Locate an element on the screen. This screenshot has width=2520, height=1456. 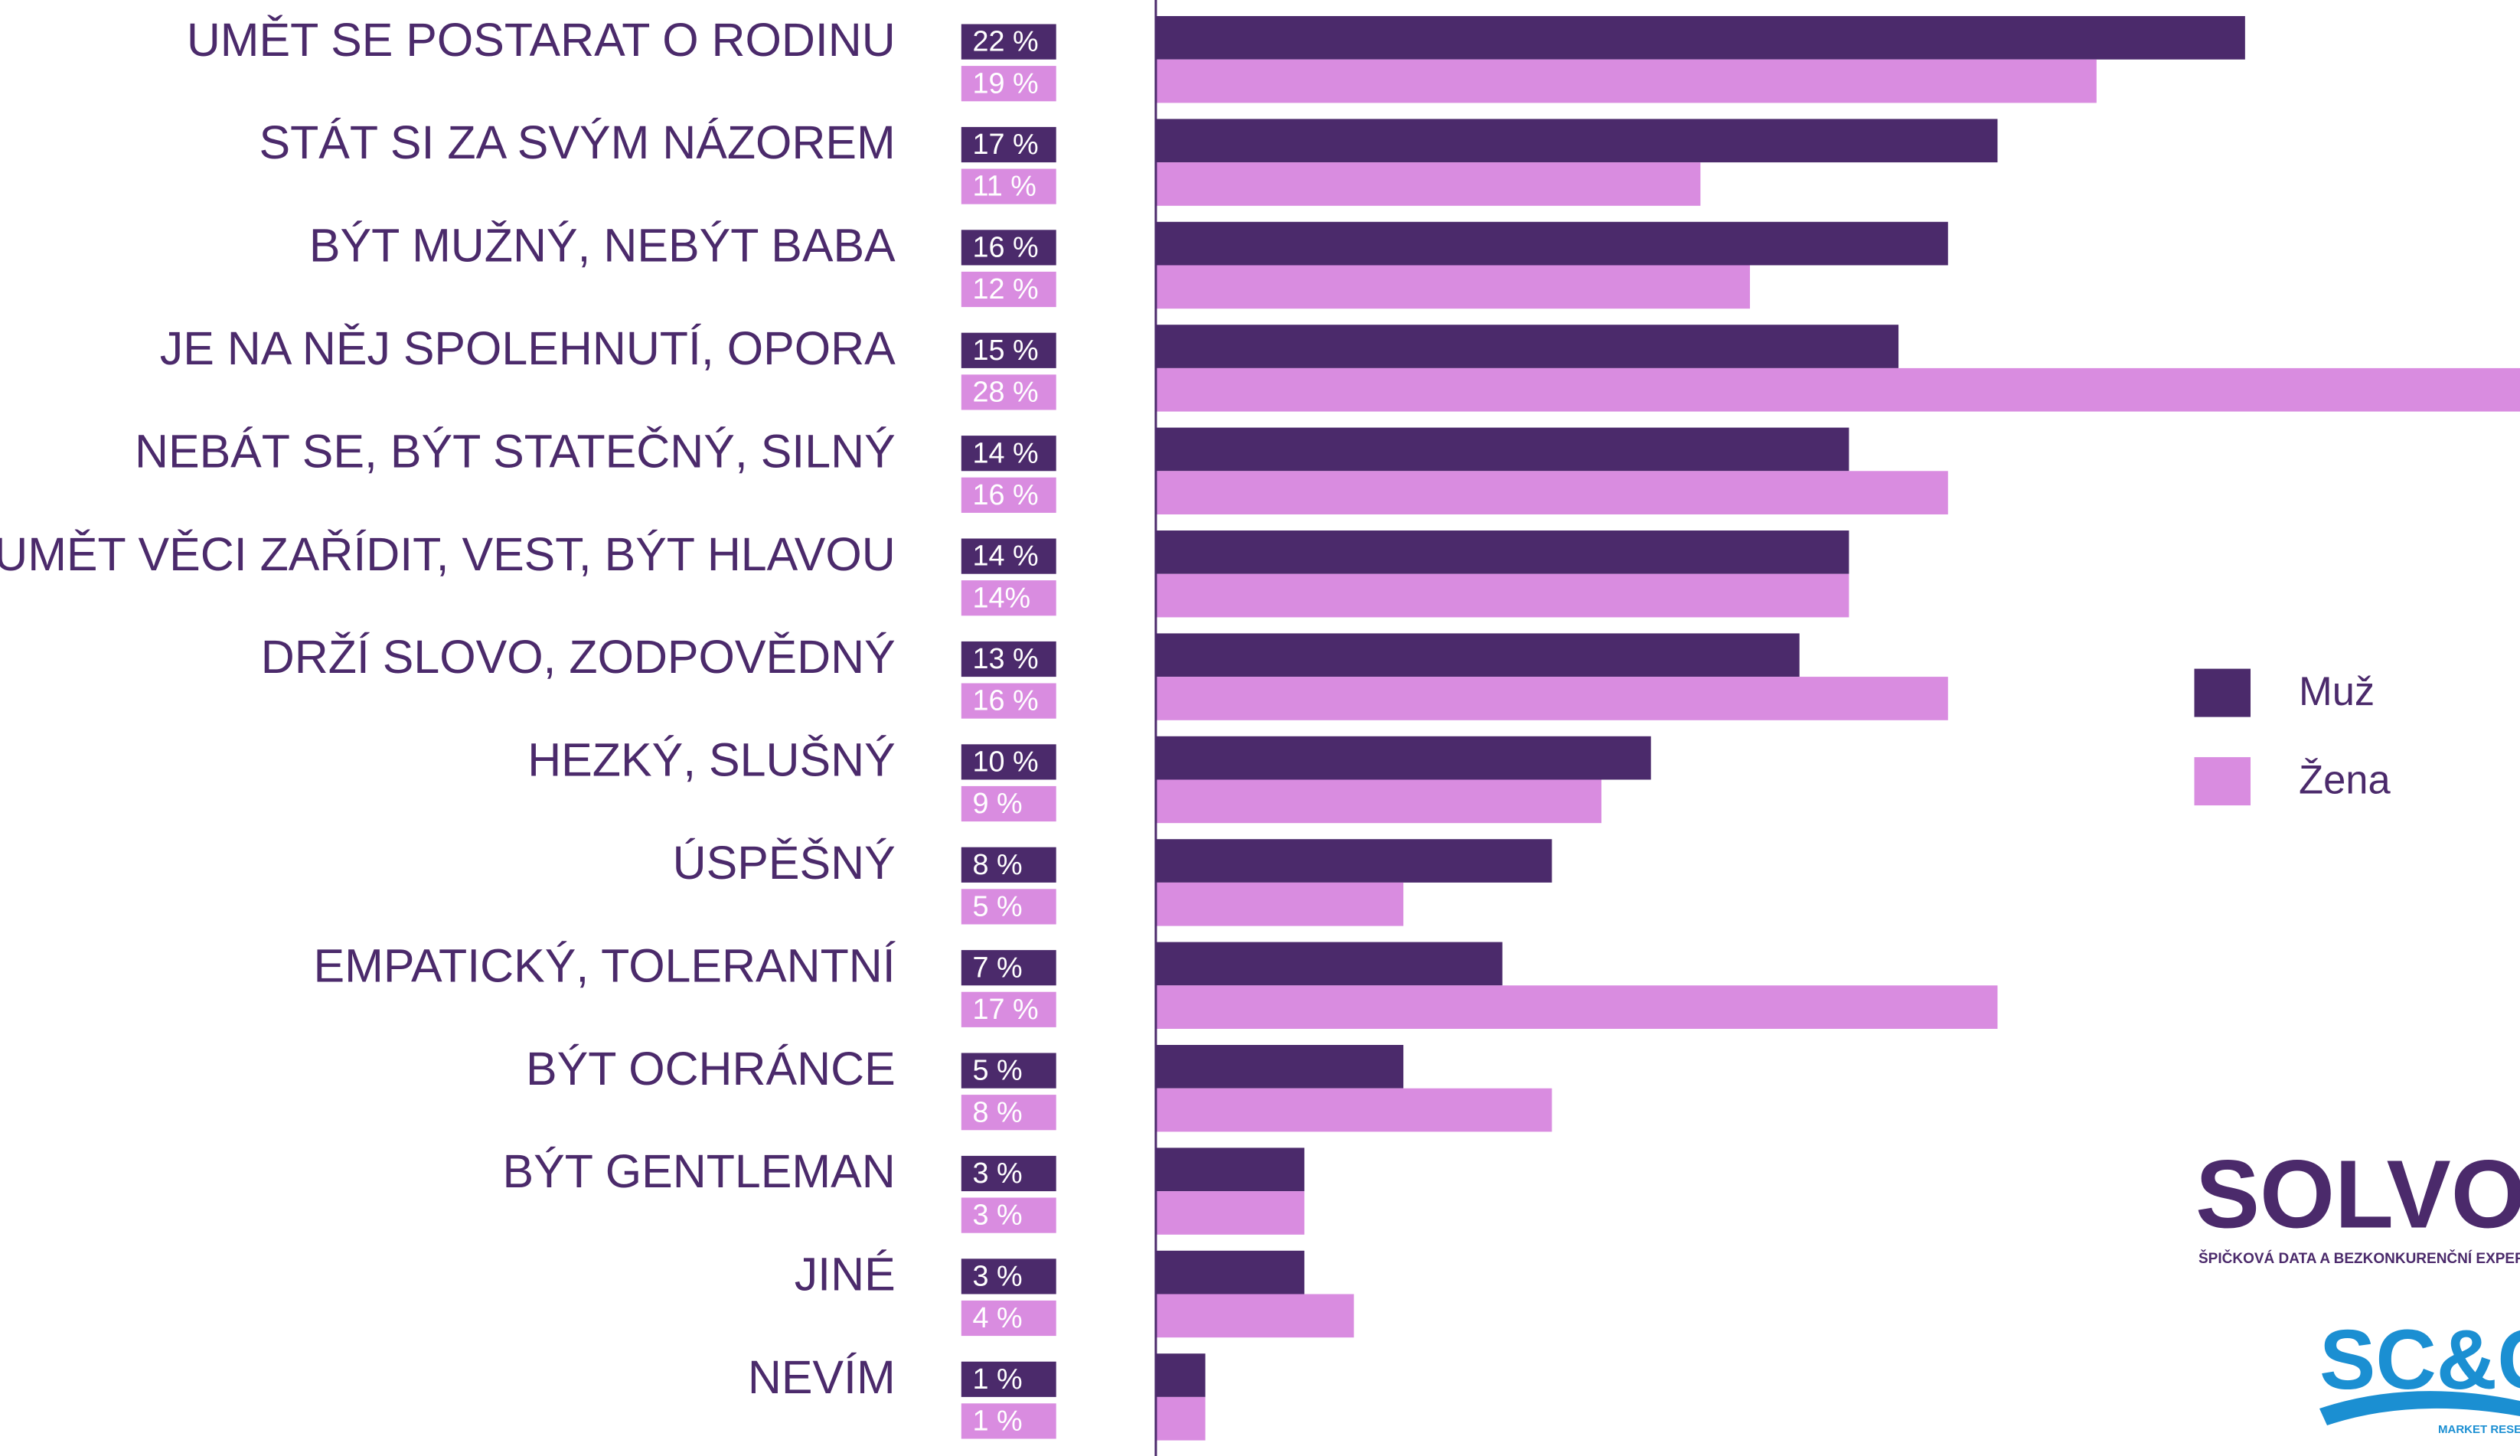
category-label: HEZKÝ, SLUŠNÝ is located at coordinates (711, 760).